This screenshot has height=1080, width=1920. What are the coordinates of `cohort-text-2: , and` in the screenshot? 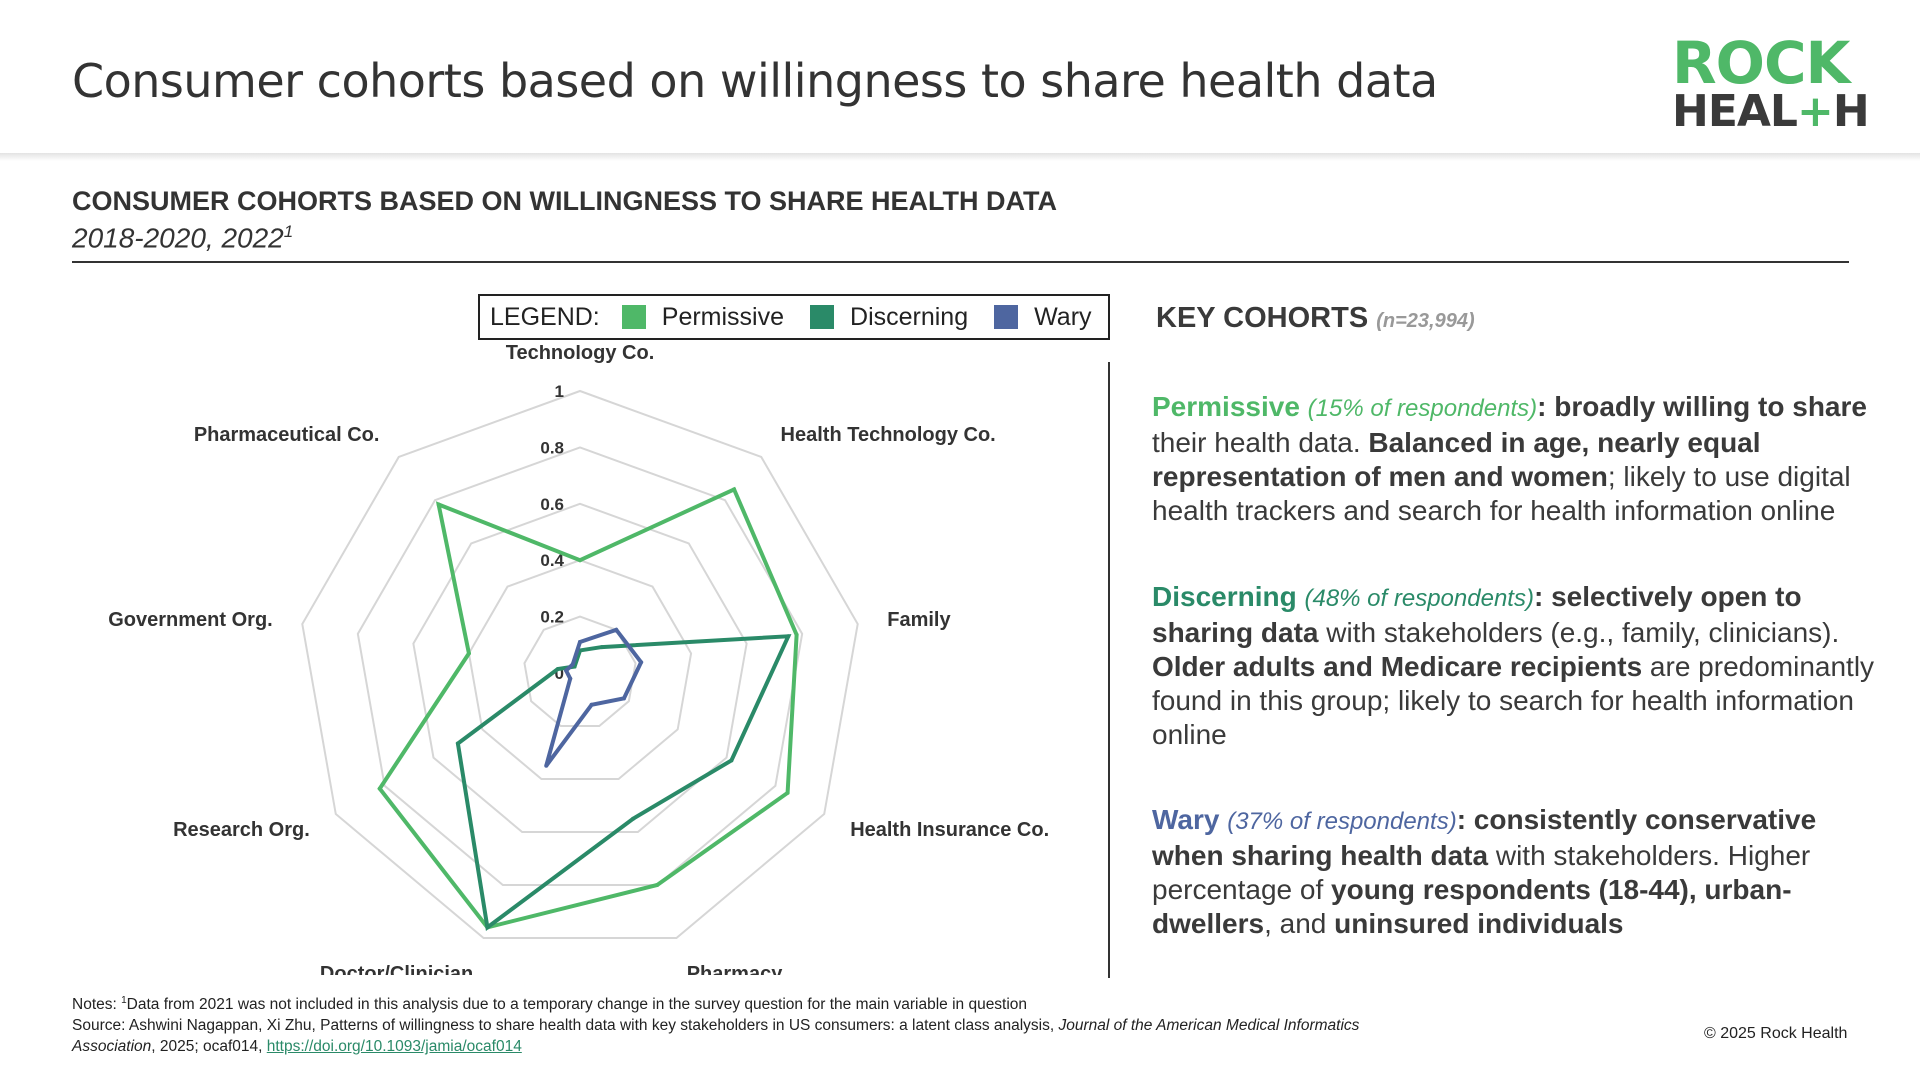 It's located at (1299, 923).